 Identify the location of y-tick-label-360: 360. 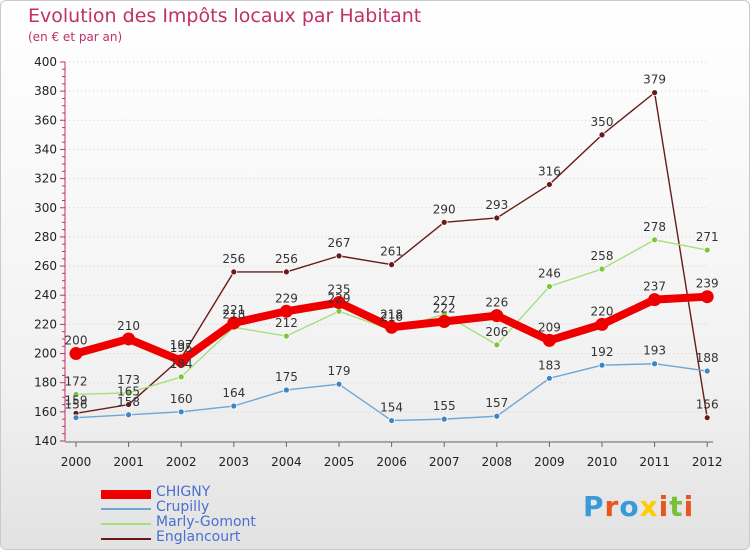
(45, 120).